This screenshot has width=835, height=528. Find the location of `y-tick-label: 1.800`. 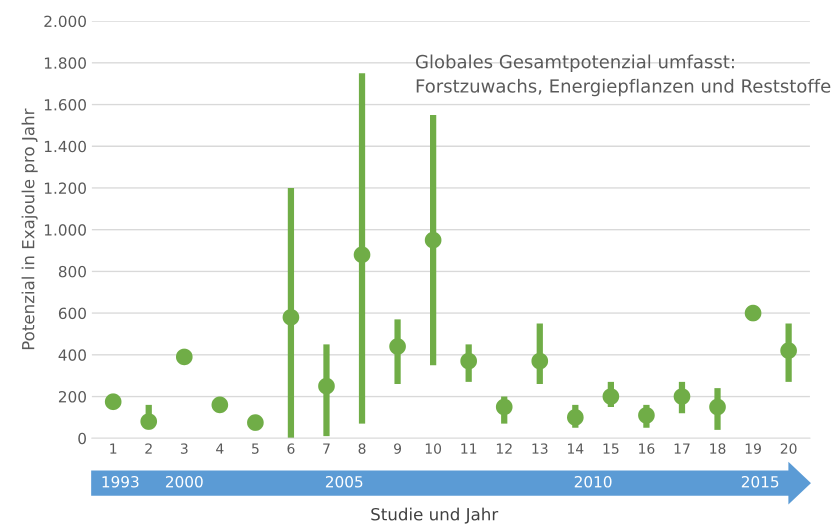

y-tick-label: 1.800 is located at coordinates (65, 63).